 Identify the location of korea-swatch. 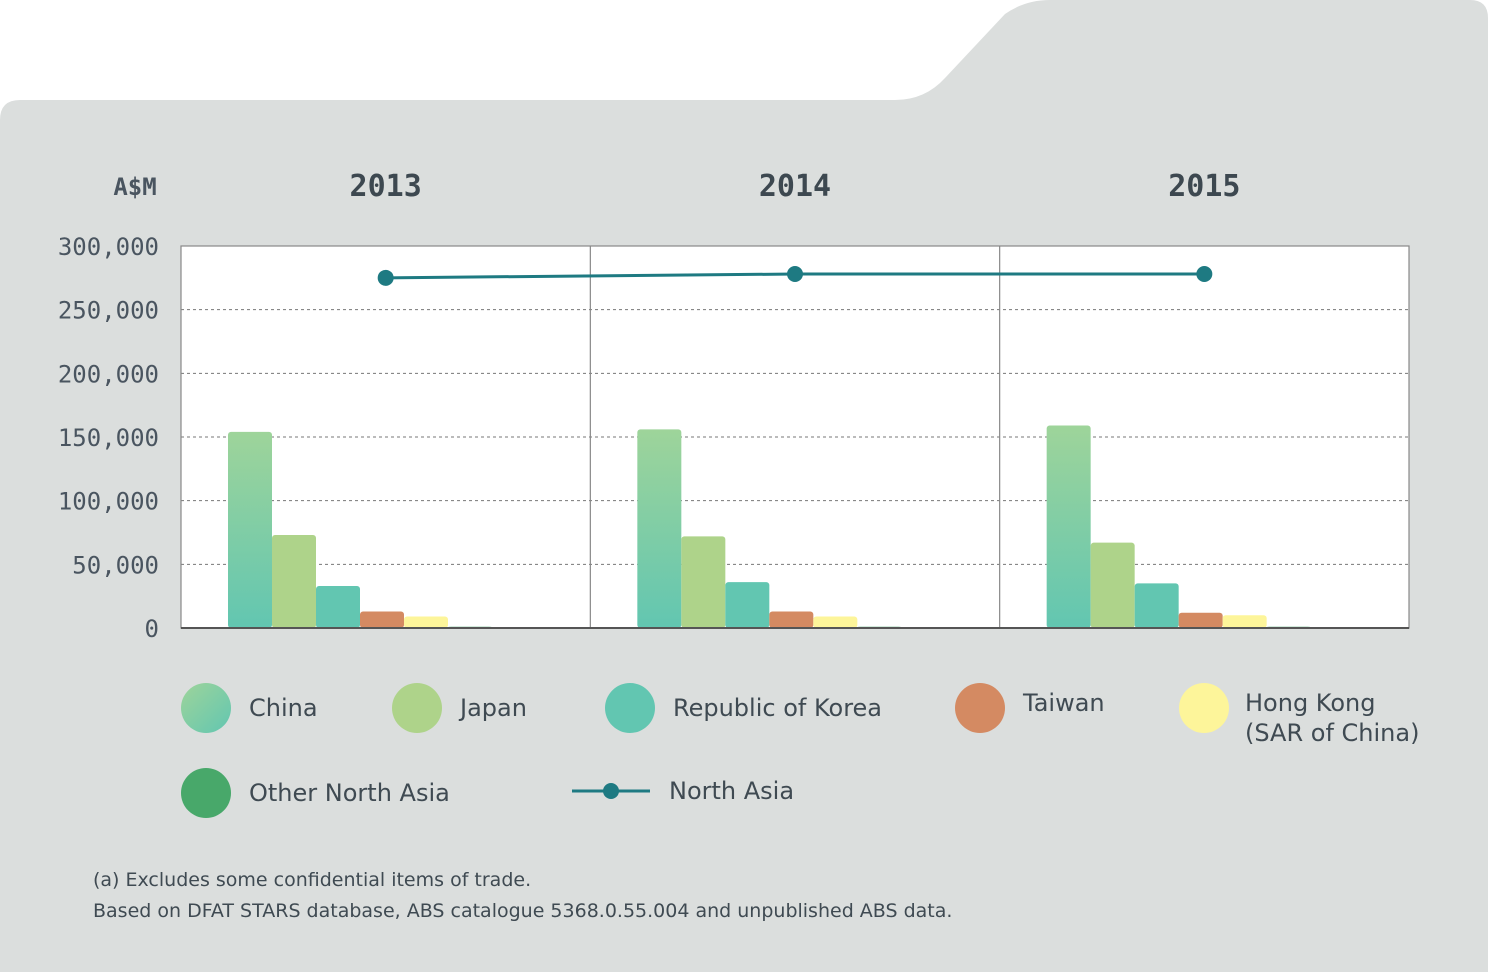
(630, 708).